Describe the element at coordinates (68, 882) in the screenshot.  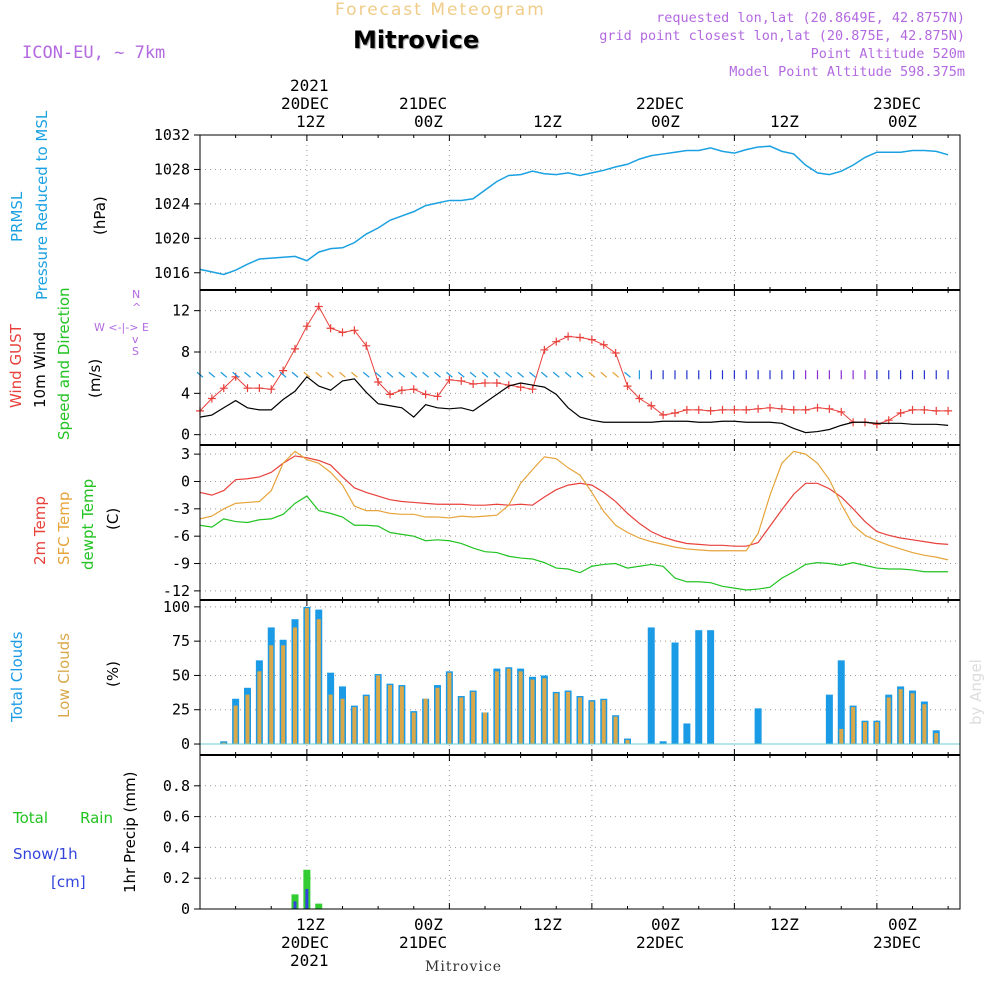
I see `precip-cm-label: [cm]` at that location.